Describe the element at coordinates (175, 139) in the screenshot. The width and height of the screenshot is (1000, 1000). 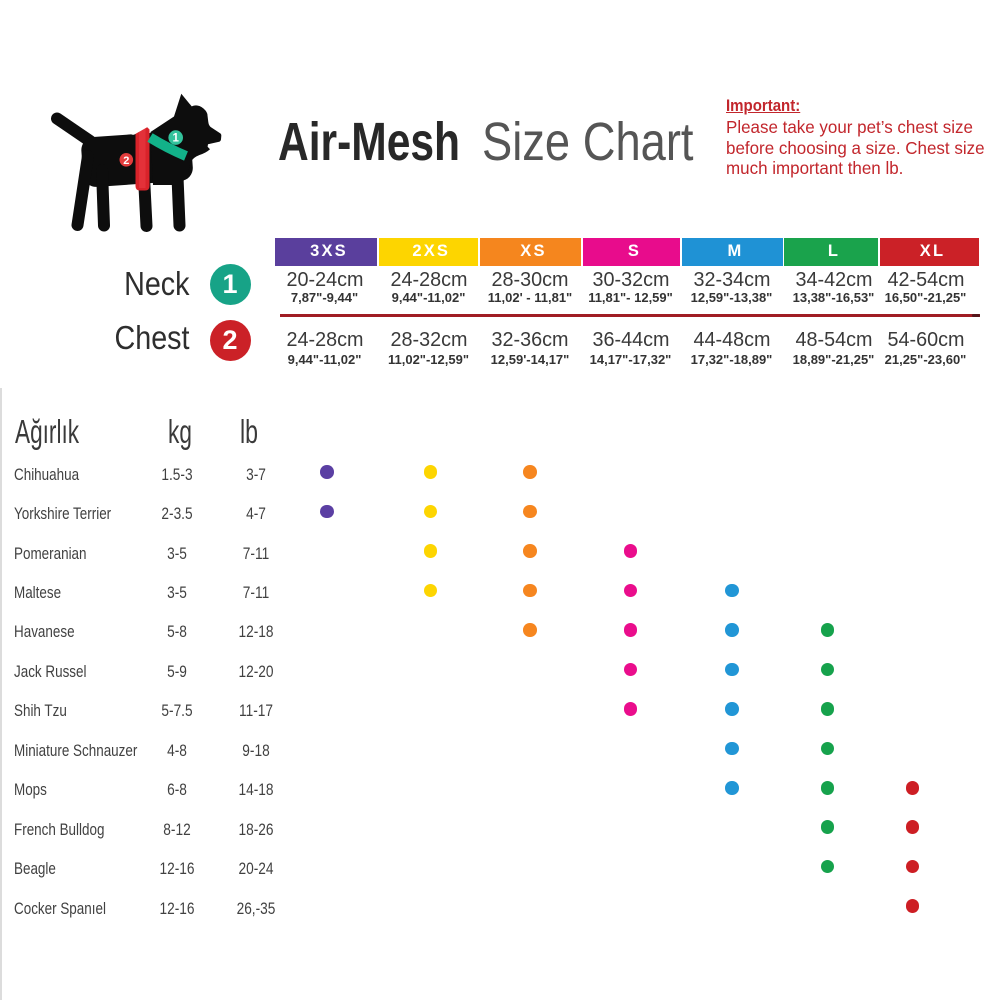
I see `svg-text: 1` at that location.